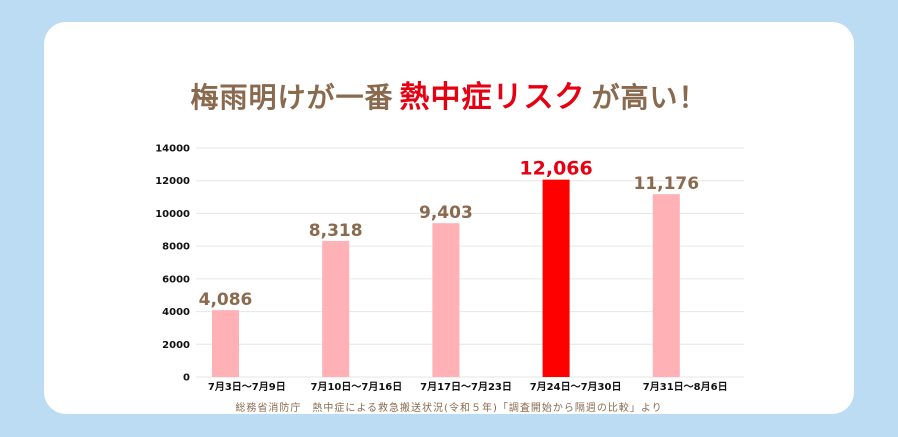 This screenshot has width=898, height=437. I want to click on y-tick-label: 10000, so click(172, 214).